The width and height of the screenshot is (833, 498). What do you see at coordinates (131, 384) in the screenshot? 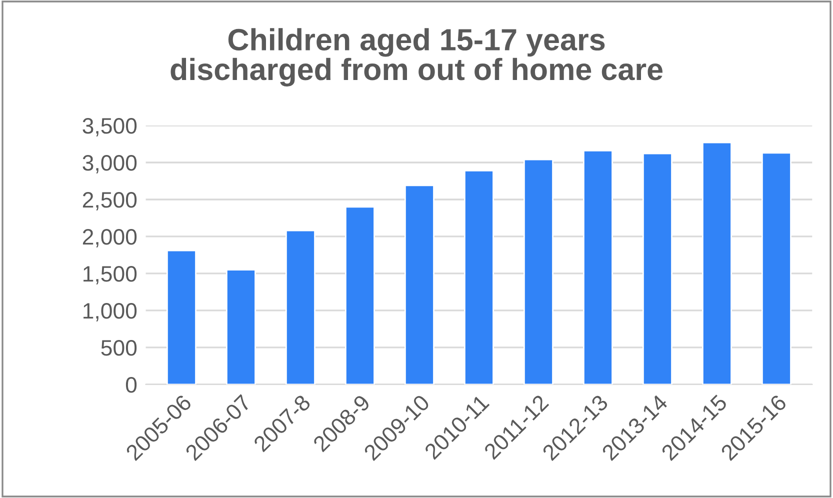
I see `y-tick-label: 0` at bounding box center [131, 384].